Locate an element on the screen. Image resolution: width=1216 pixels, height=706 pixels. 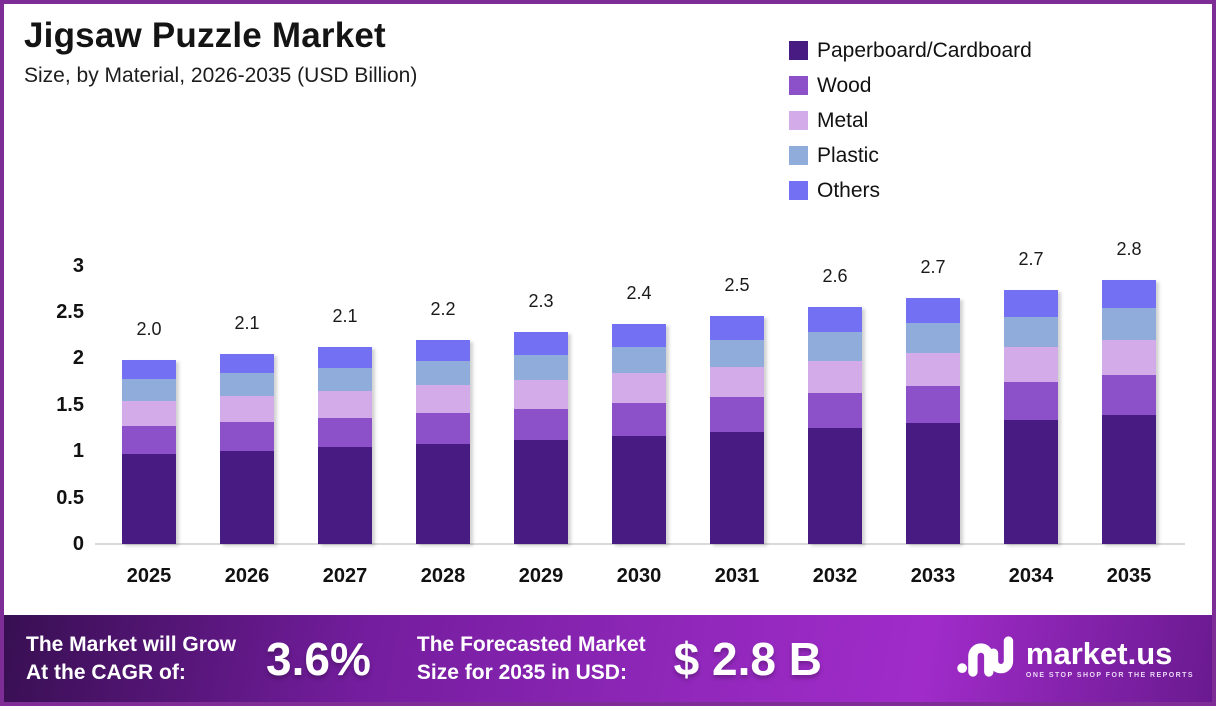
bar-total-label-2032: 2.6 is located at coordinates (835, 276).